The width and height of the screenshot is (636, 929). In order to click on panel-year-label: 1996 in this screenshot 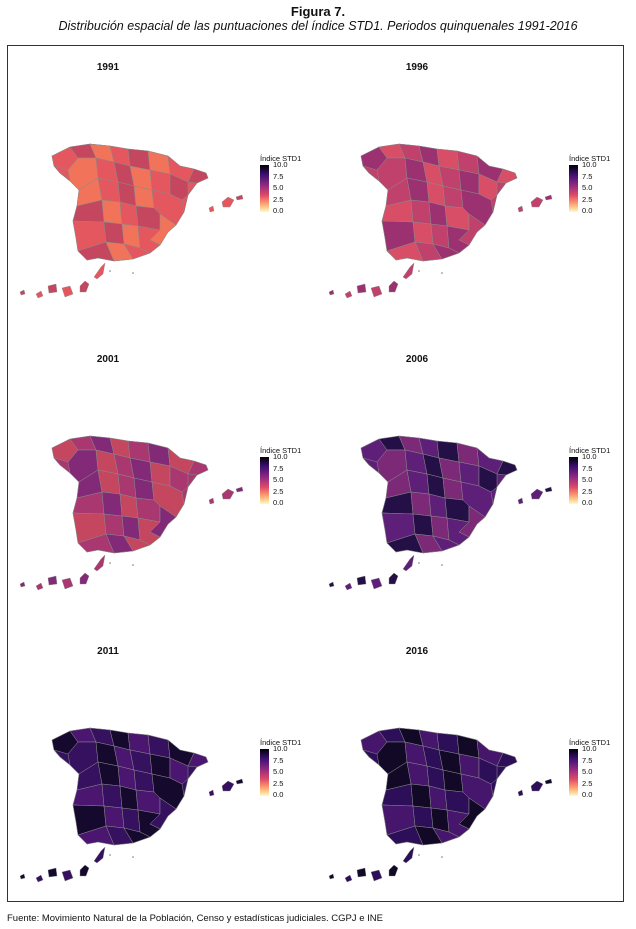, I will do `click(417, 67)`.